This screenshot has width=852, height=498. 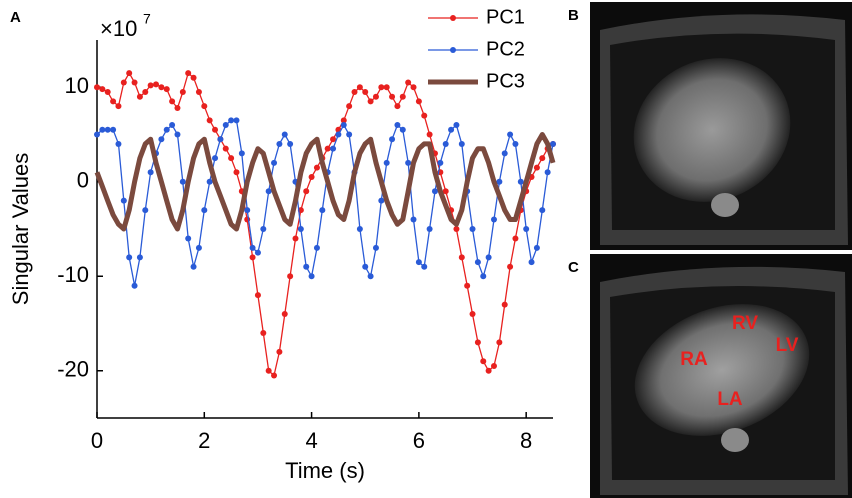 What do you see at coordinates (419, 440) in the screenshot?
I see `x-tick-label: 6` at bounding box center [419, 440].